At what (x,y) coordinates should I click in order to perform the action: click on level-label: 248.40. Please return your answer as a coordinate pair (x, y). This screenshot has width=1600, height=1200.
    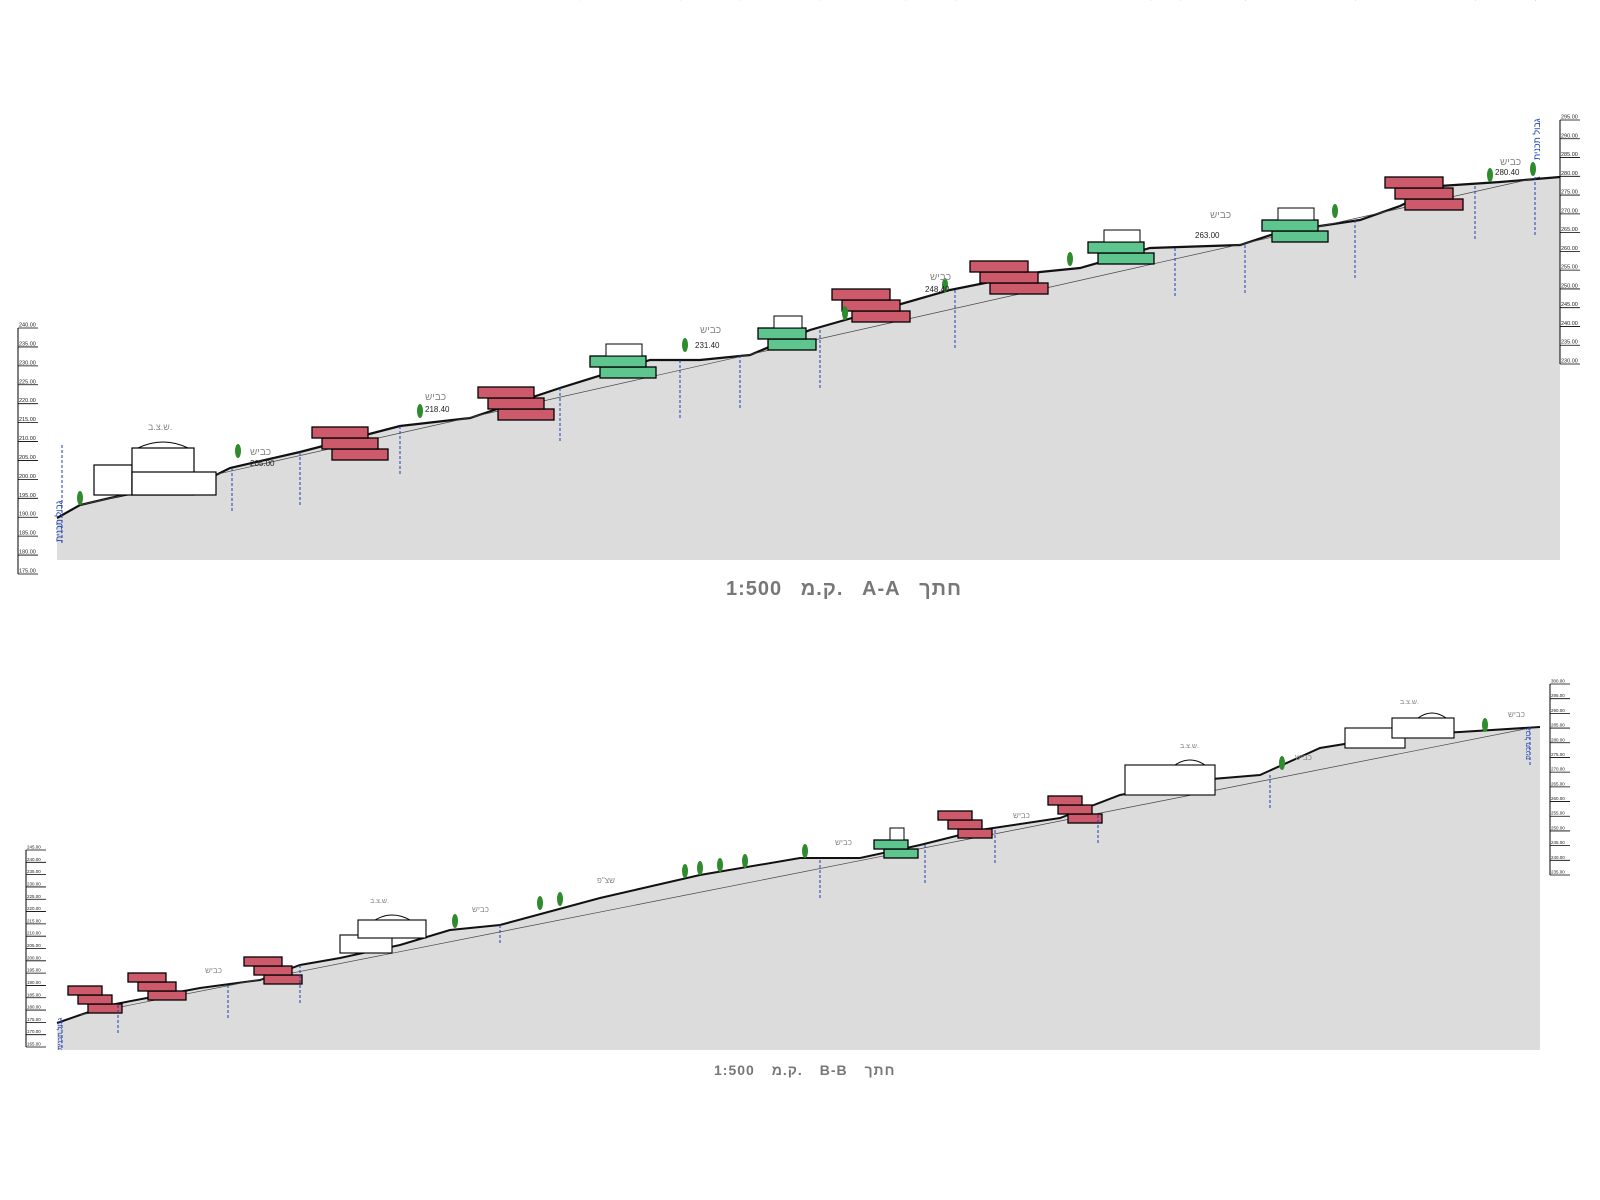
    Looking at the image, I should click on (937, 289).